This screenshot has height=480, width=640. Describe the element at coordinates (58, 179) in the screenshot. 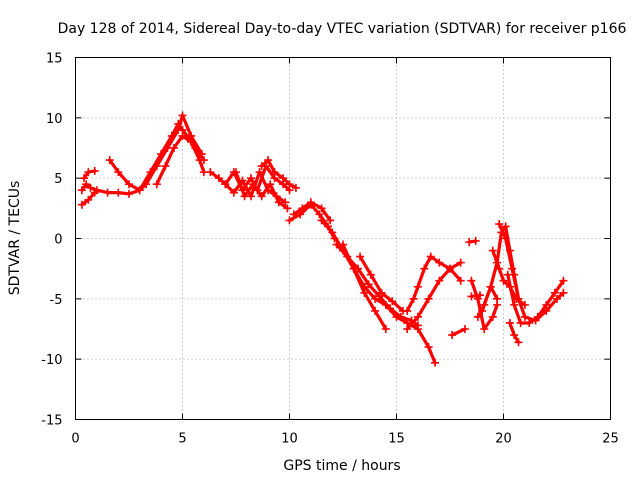

I see `y-tick-label: 5` at that location.